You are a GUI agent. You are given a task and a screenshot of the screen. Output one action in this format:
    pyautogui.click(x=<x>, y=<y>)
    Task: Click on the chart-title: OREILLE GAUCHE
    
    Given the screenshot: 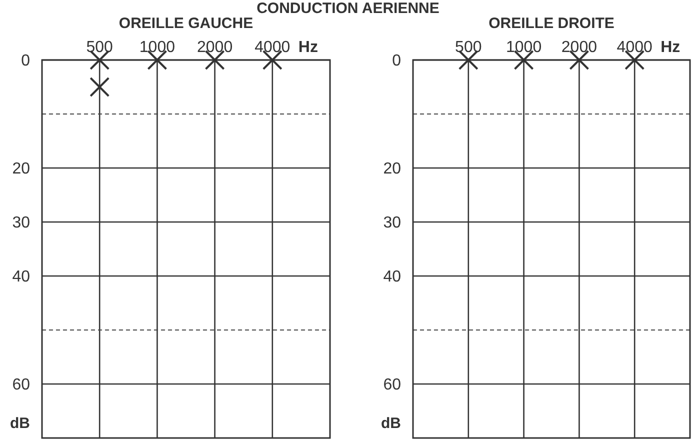 What is the action you would take?
    pyautogui.click(x=186, y=23)
    